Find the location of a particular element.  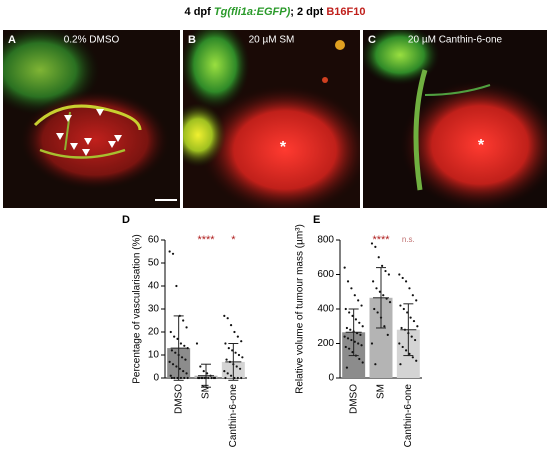

y-tick-label: 600 is located at coordinates (325, 274).